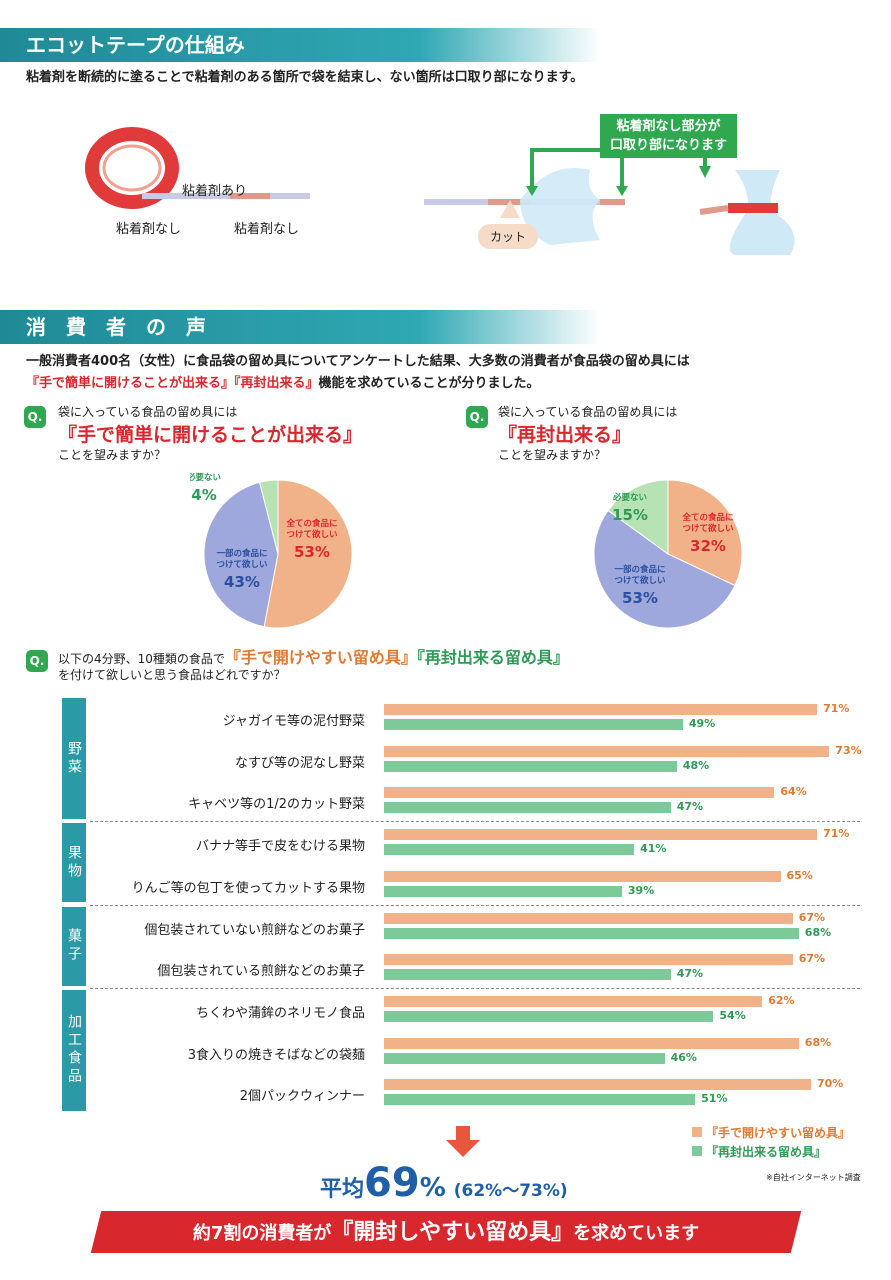 The height and width of the screenshot is (1280, 891). I want to click on bar-group-label: 果物, so click(74, 863).